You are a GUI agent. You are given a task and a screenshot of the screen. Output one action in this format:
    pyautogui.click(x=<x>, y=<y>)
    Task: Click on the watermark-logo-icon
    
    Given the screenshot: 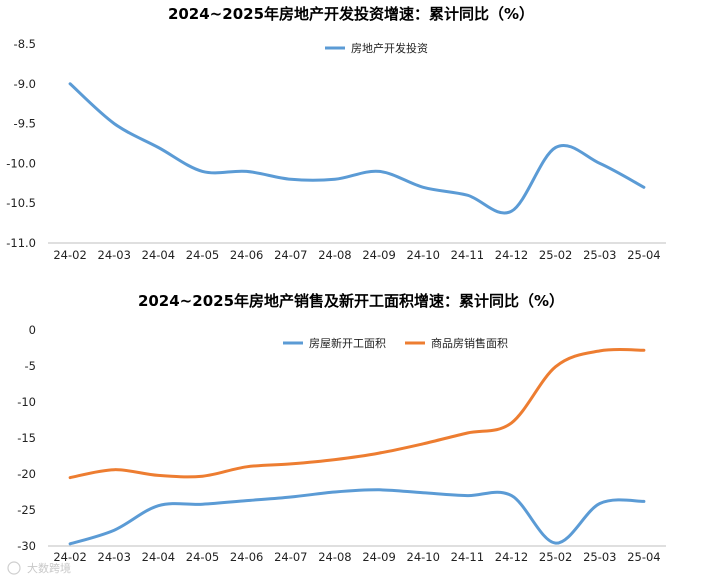 What is the action you would take?
    pyautogui.click(x=14, y=568)
    